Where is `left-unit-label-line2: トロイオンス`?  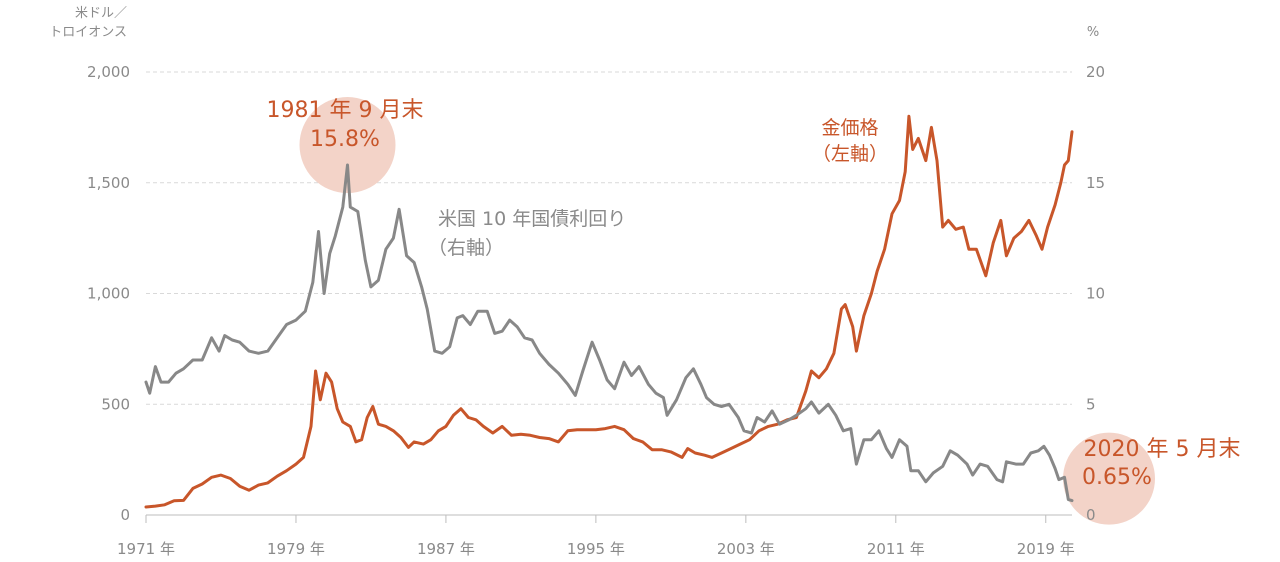 left-unit-label-line2: トロイオンス is located at coordinates (88, 32).